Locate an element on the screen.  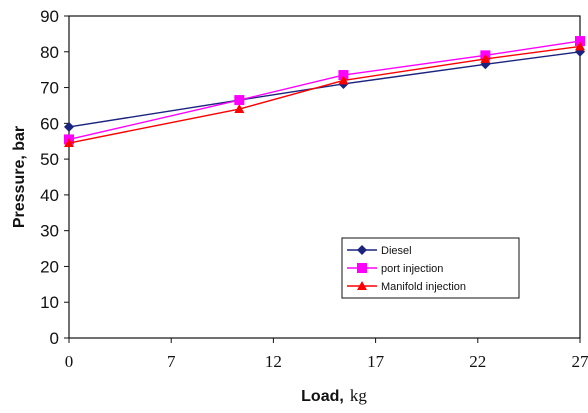
legend-label: Manifold injection is located at coordinates (423, 287).